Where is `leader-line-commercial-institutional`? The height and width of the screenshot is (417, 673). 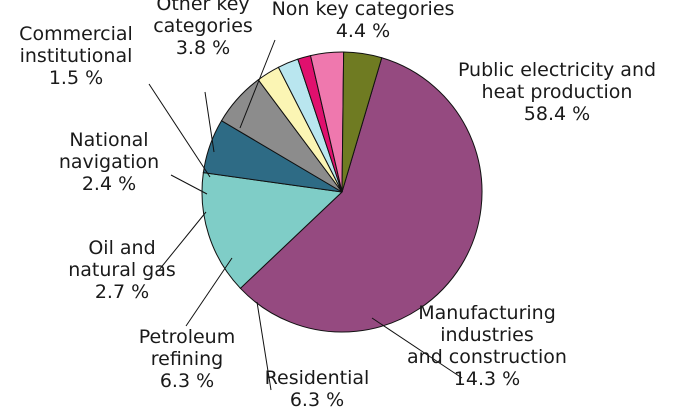 leader-line-commercial-institutional is located at coordinates (179, 130).